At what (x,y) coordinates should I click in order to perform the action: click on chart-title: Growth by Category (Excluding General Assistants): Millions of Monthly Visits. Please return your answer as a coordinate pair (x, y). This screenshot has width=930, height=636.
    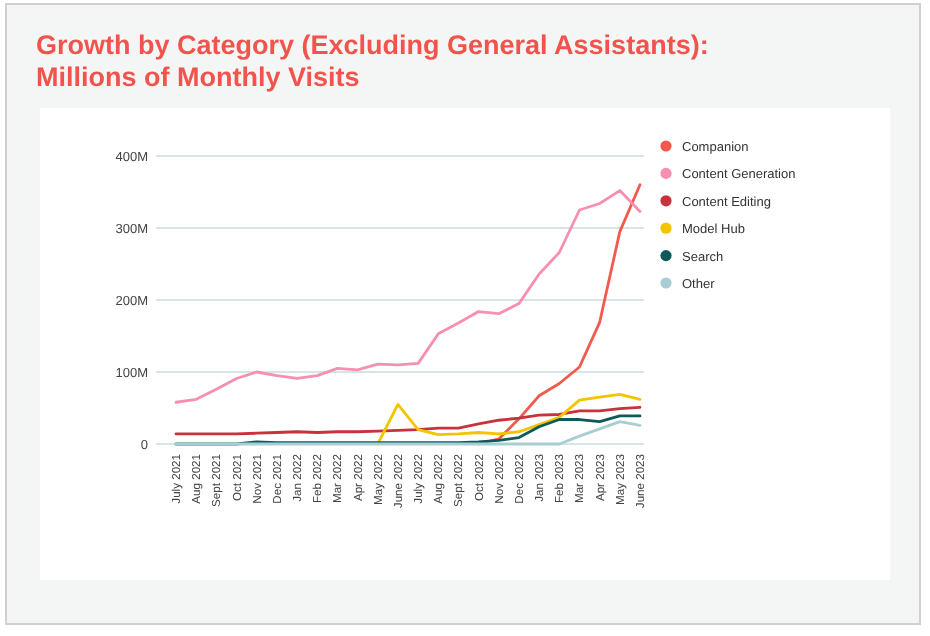
    Looking at the image, I should click on (372, 61).